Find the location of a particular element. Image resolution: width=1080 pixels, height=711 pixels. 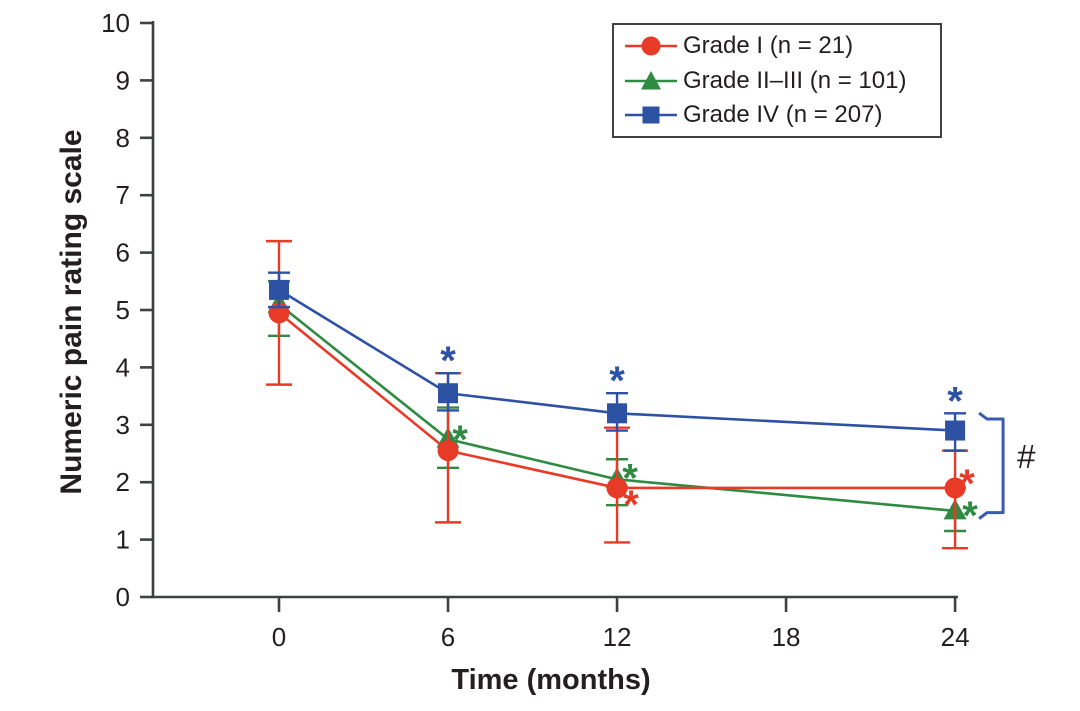

y-tick-label: 9 is located at coordinates (123, 80).